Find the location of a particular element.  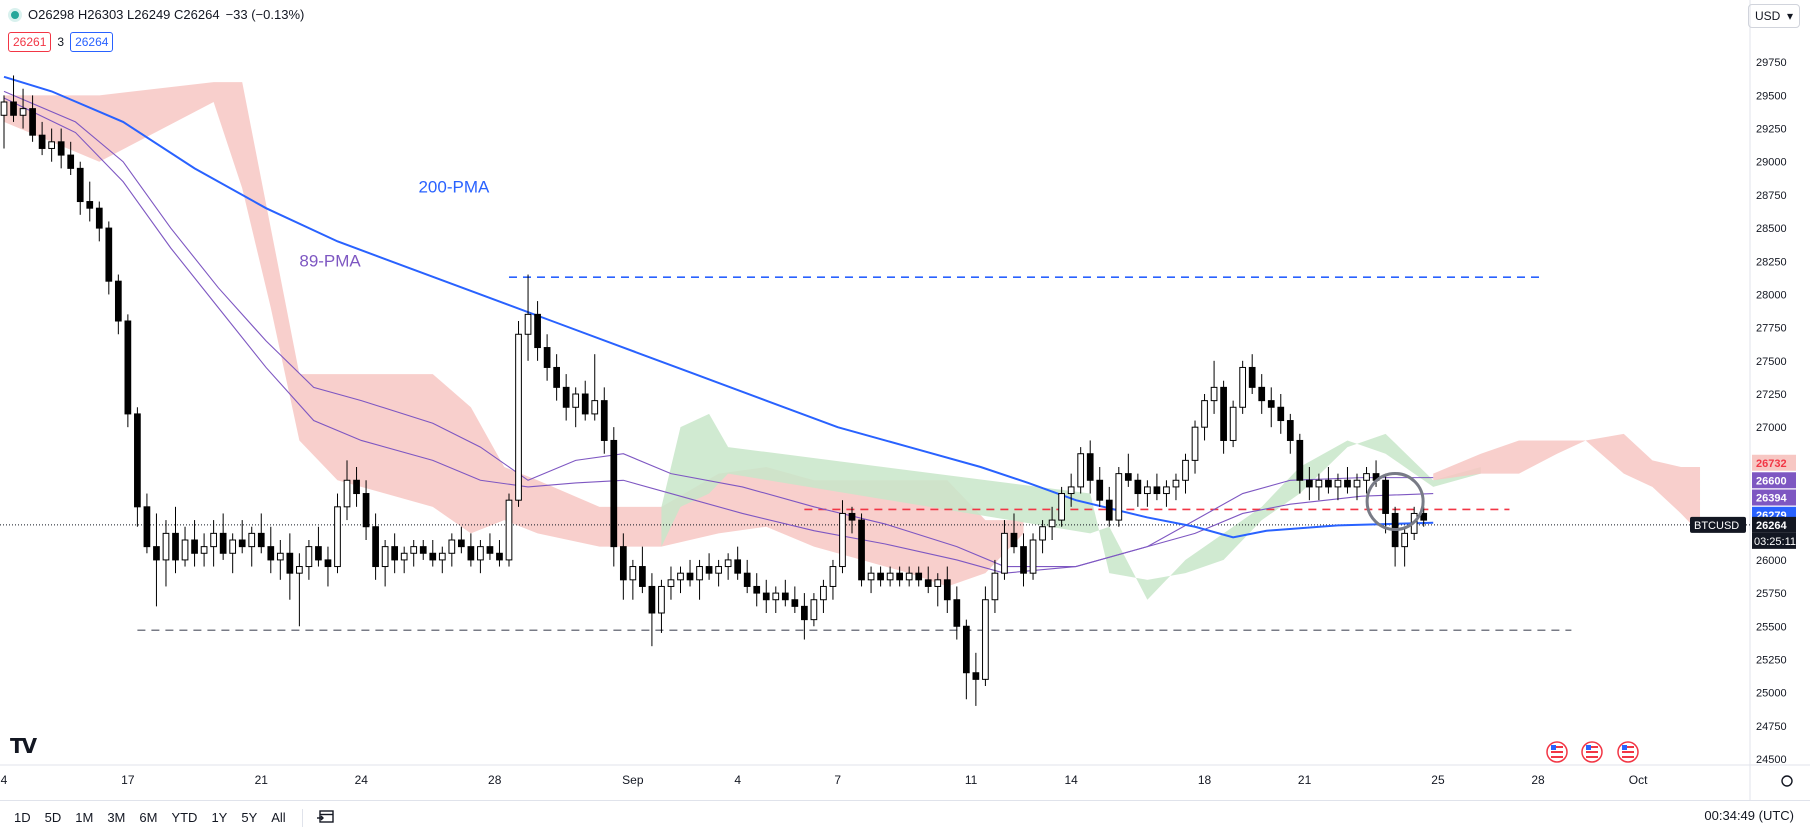

y-tick-label: 27000 is located at coordinates (1771, 428).